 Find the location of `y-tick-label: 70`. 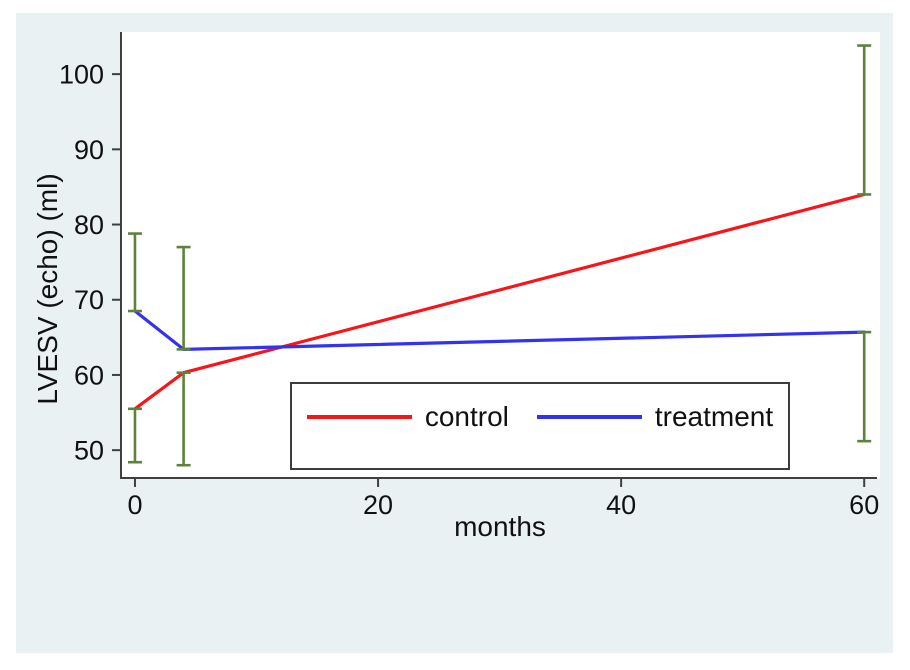

y-tick-label: 70 is located at coordinates (89, 300).